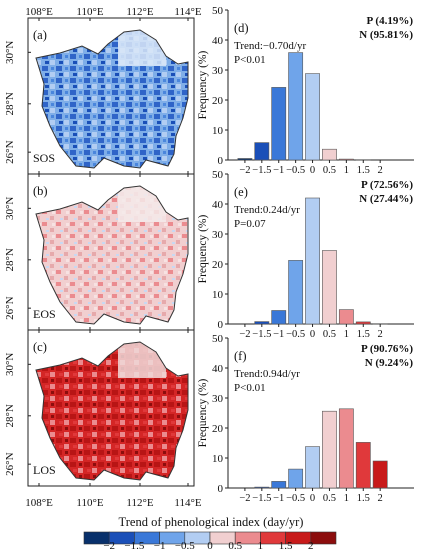 The width and height of the screenshot is (422, 550). Describe the element at coordinates (113, 12) in the screenshot. I see `map-top-axis: 108°E 110°E 112°E 114°E` at that location.